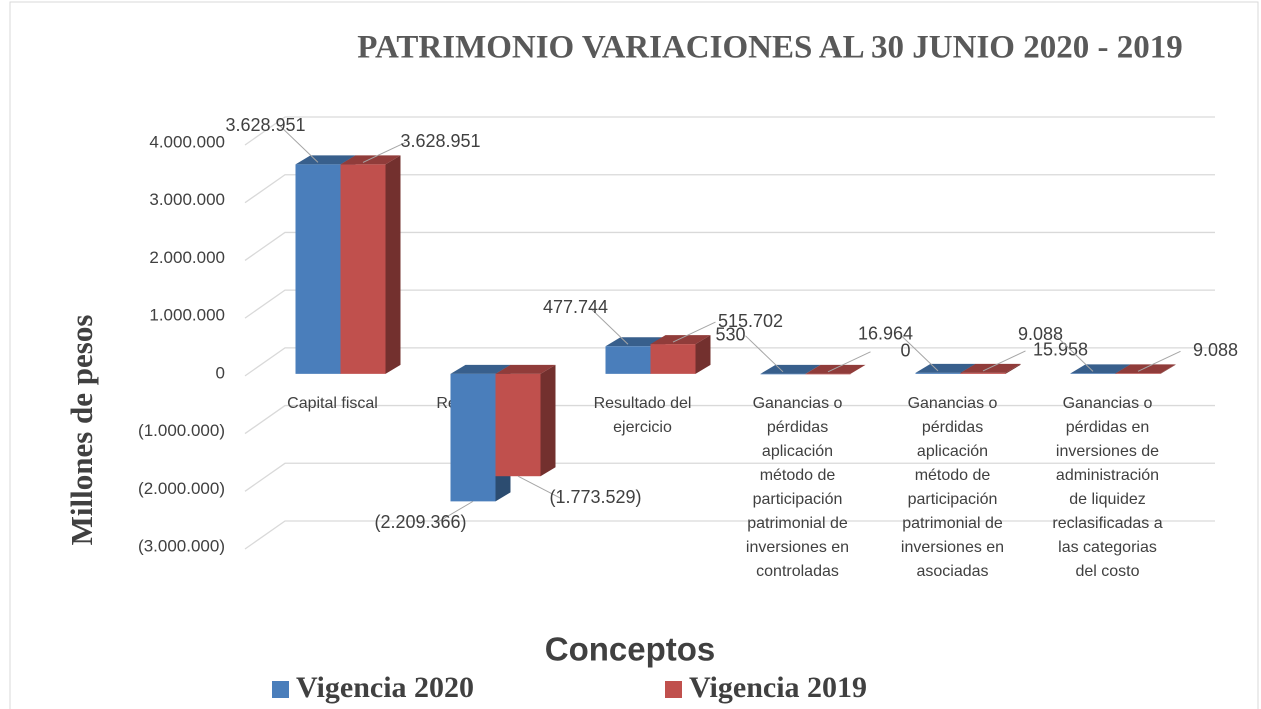  Describe the element at coordinates (220, 372) in the screenshot. I see `y-tick-label: 0` at that location.